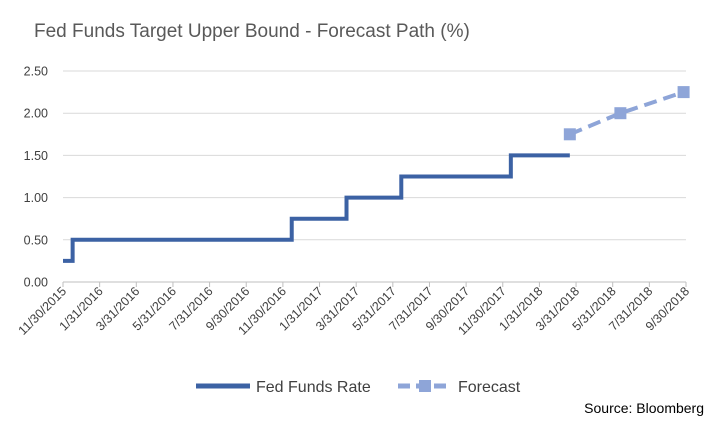 The height and width of the screenshot is (427, 719). What do you see at coordinates (36, 177) in the screenshot?
I see `y-axis-ticks: 0.00 0.50 1.00 1.50 2.00 2.50` at bounding box center [36, 177].